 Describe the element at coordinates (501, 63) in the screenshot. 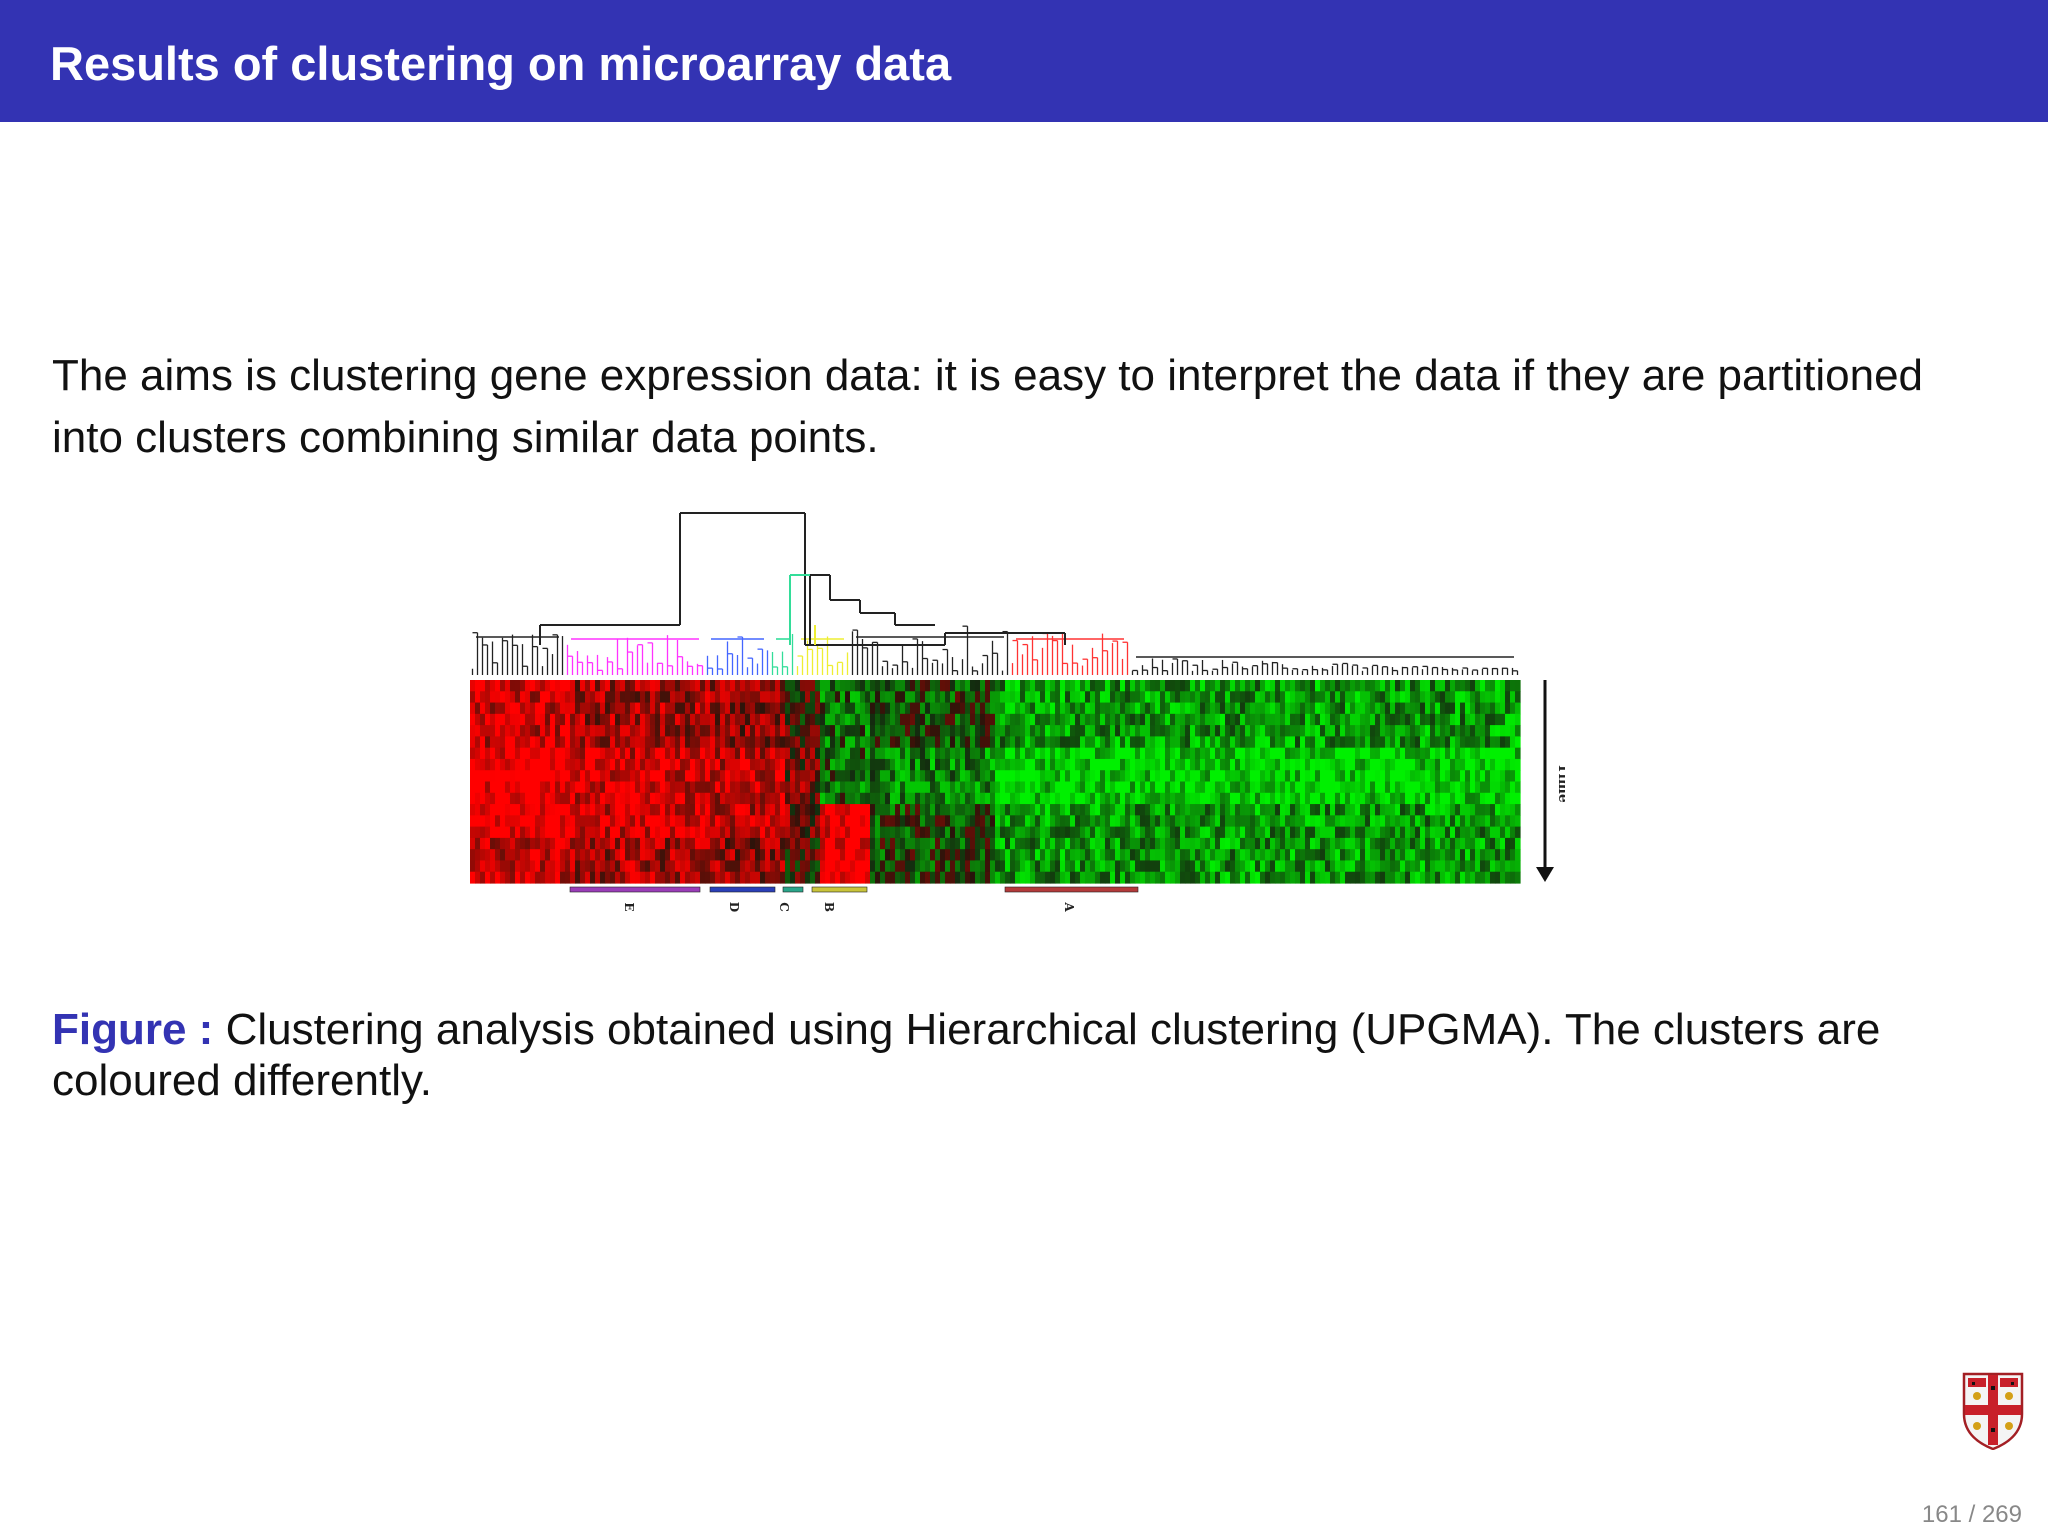

I see `slide-title: Results of clustering on microarray data` at that location.